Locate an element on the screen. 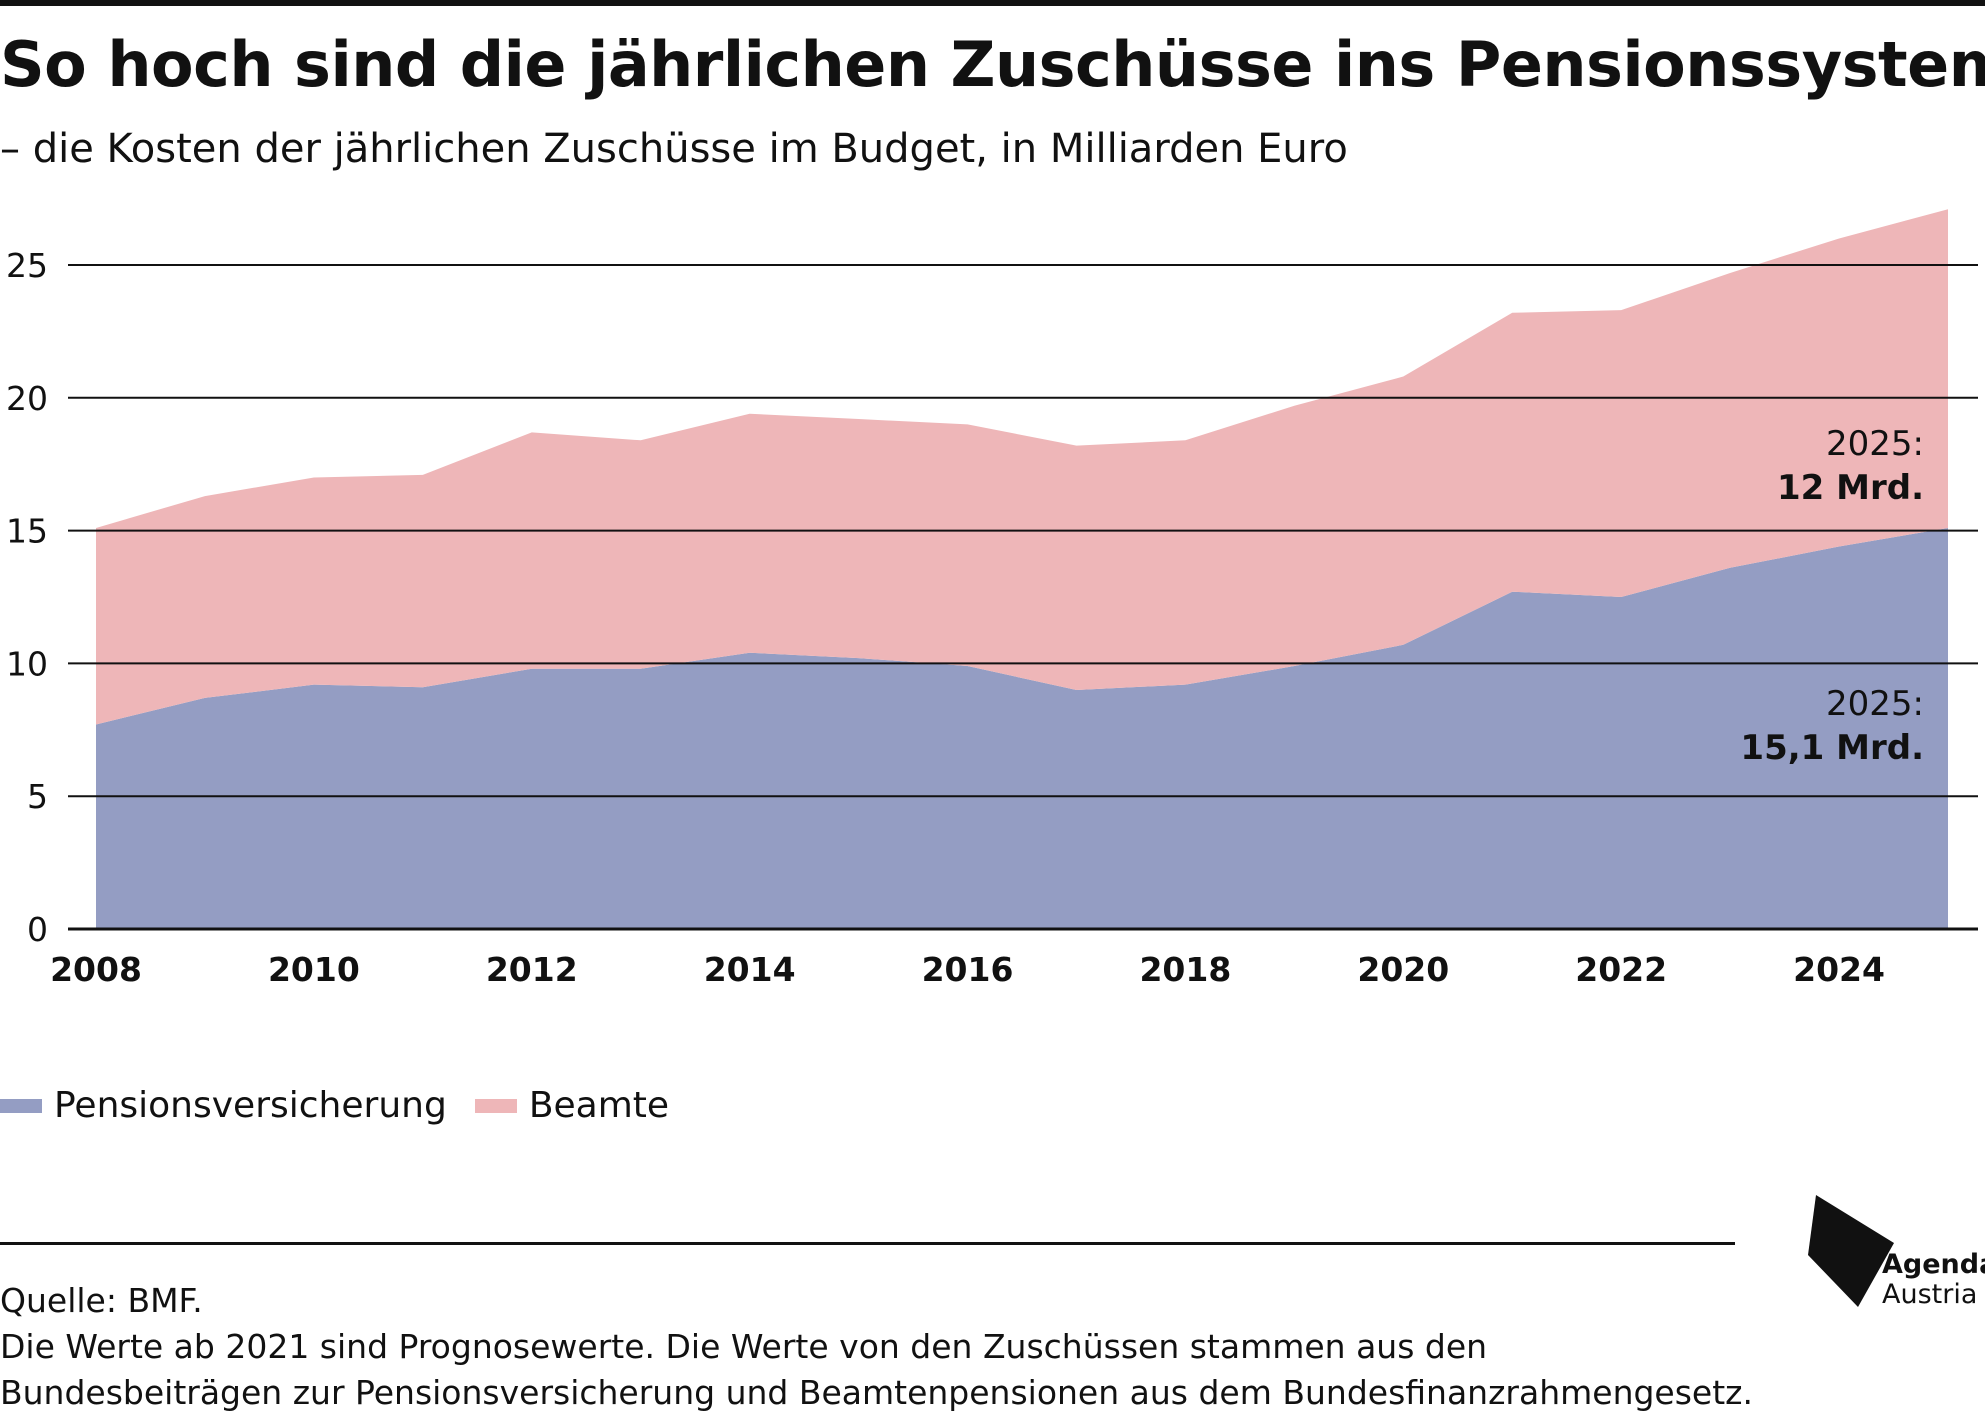  x-tick-label: 2020 is located at coordinates (1403, 969).